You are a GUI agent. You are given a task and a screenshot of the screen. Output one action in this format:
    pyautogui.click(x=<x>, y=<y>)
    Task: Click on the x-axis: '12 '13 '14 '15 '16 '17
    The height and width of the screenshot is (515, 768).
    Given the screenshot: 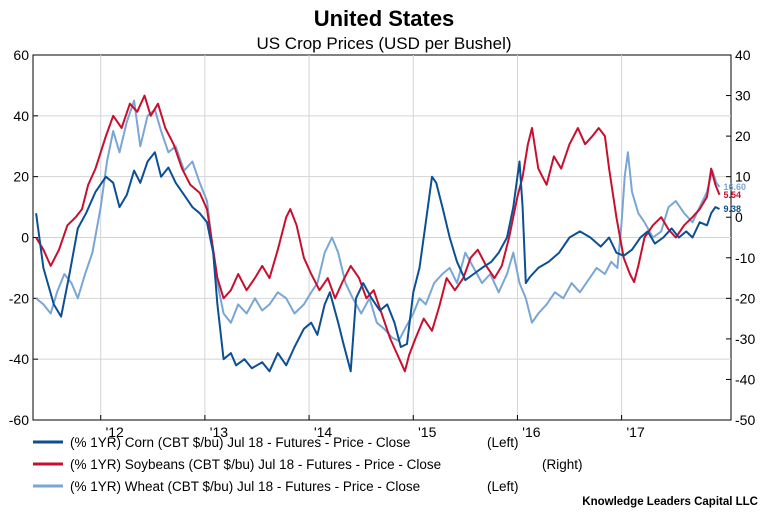 What is the action you would take?
    pyautogui.click(x=372, y=427)
    